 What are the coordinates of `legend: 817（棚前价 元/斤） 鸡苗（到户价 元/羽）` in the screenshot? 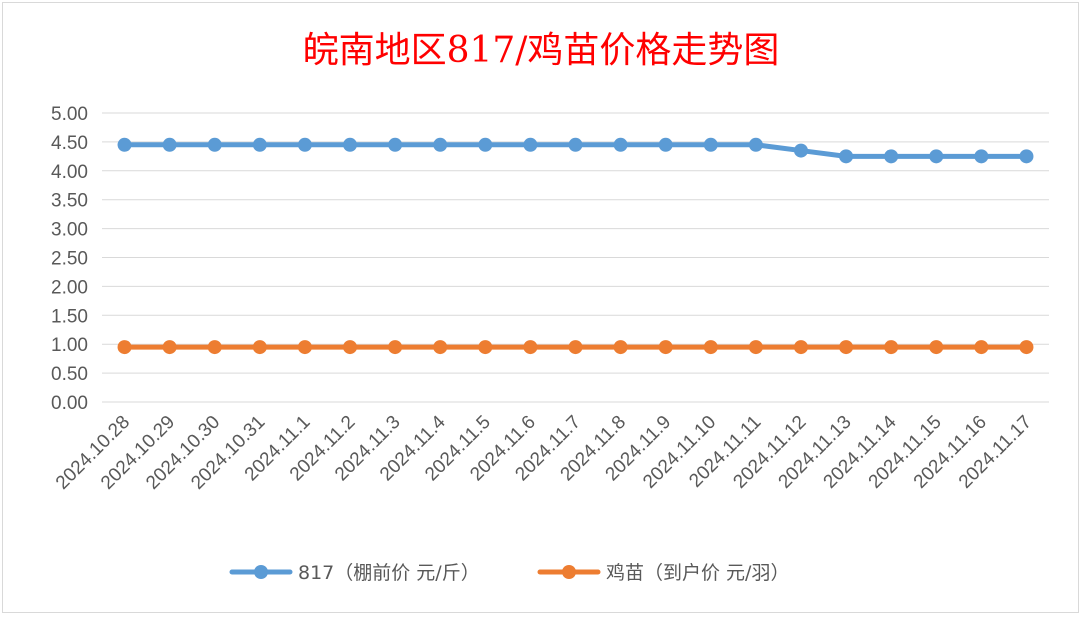 It's located at (509, 573).